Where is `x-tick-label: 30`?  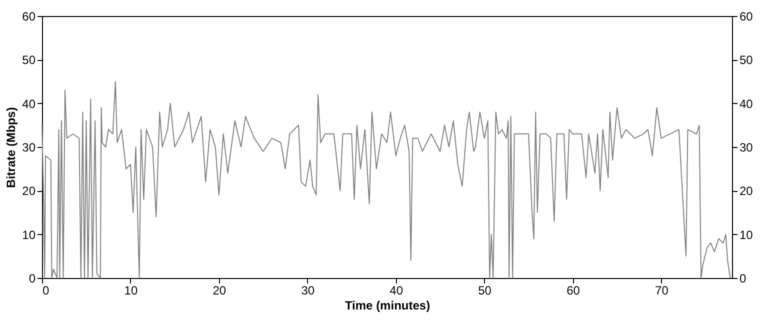
x-tick-label: 30 is located at coordinates (308, 291).